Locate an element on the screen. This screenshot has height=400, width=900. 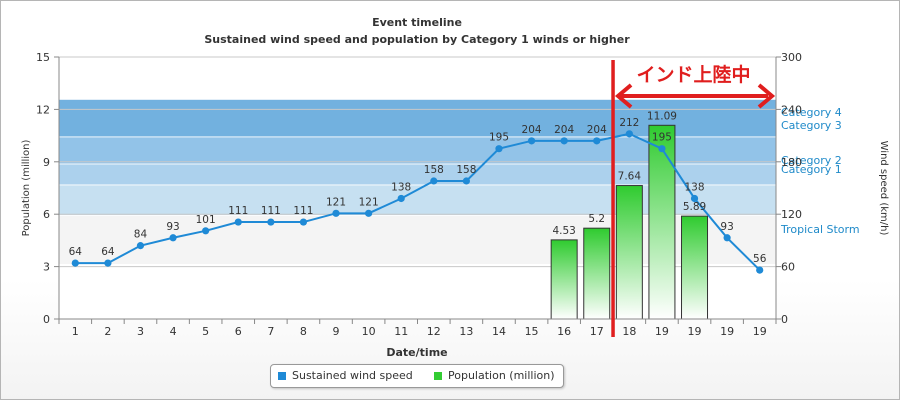
population-data-label: 11.09 is located at coordinates (662, 116).